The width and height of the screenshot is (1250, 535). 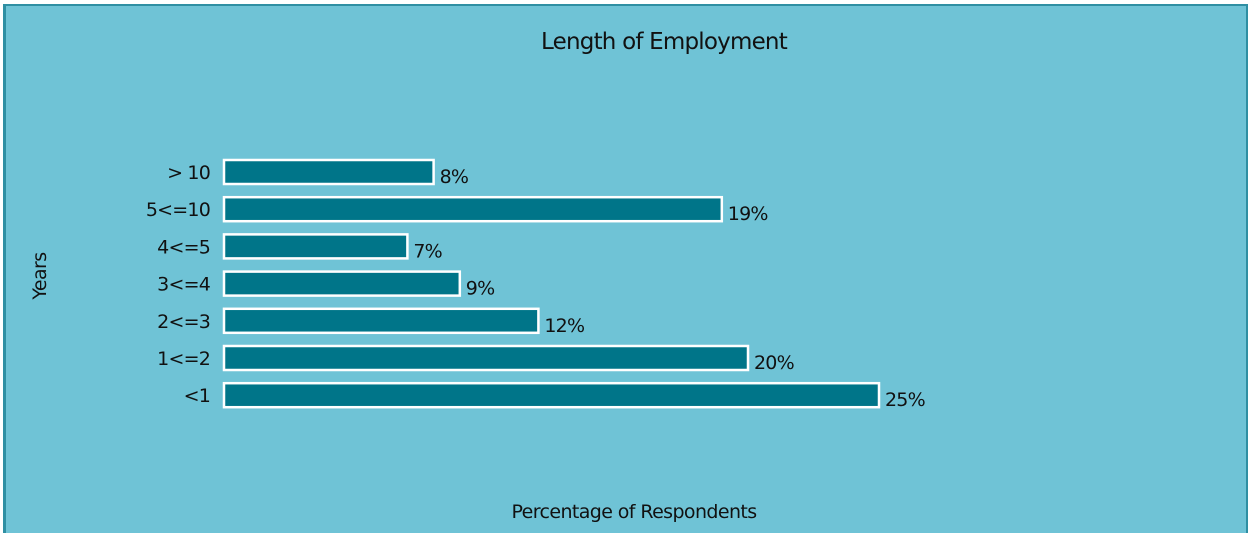 I want to click on category-label: 3<=4, so click(x=184, y=285).